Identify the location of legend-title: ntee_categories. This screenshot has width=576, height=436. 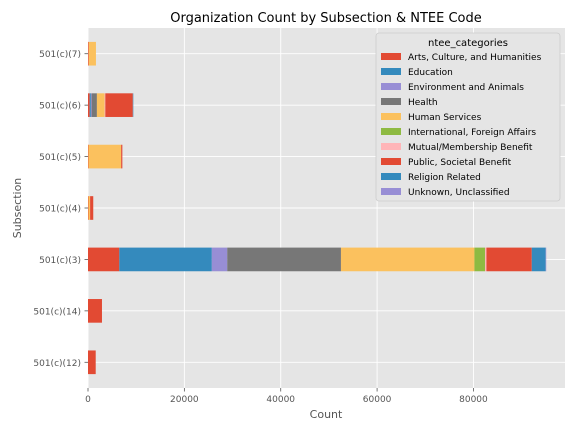
(468, 43).